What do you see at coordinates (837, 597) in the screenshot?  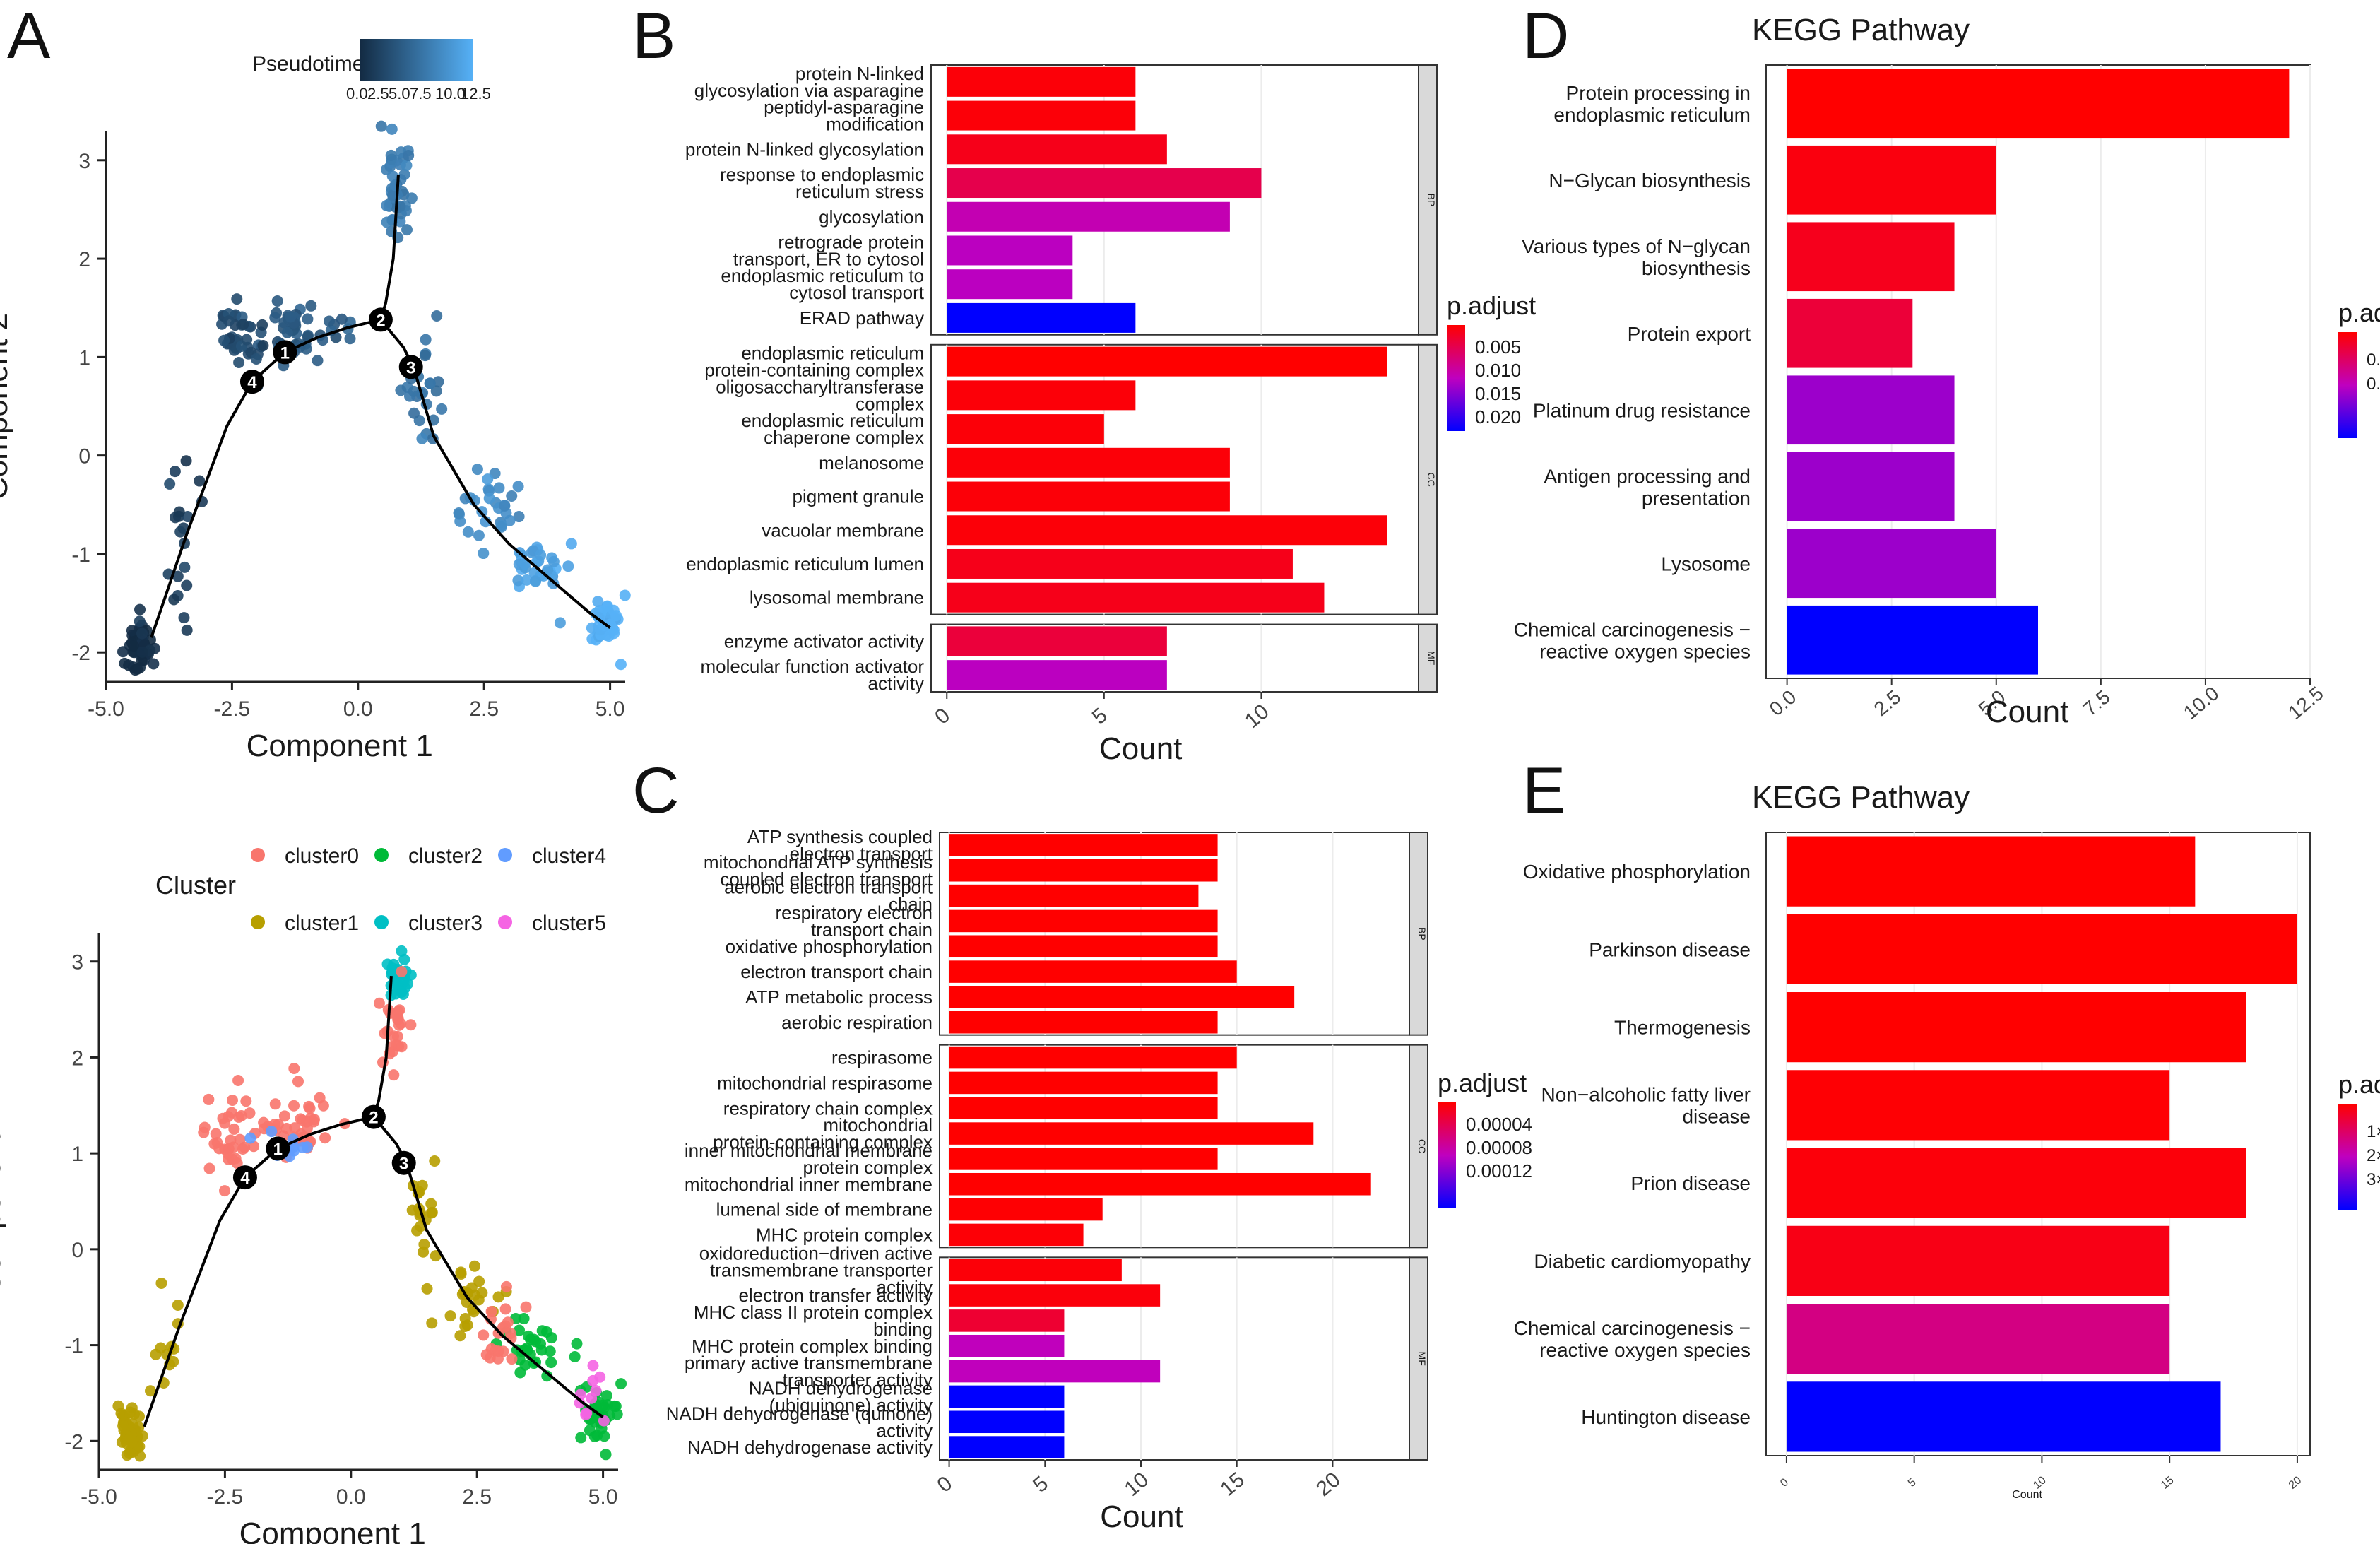 I see `bar-category-label: lysosomal membrane` at bounding box center [837, 597].